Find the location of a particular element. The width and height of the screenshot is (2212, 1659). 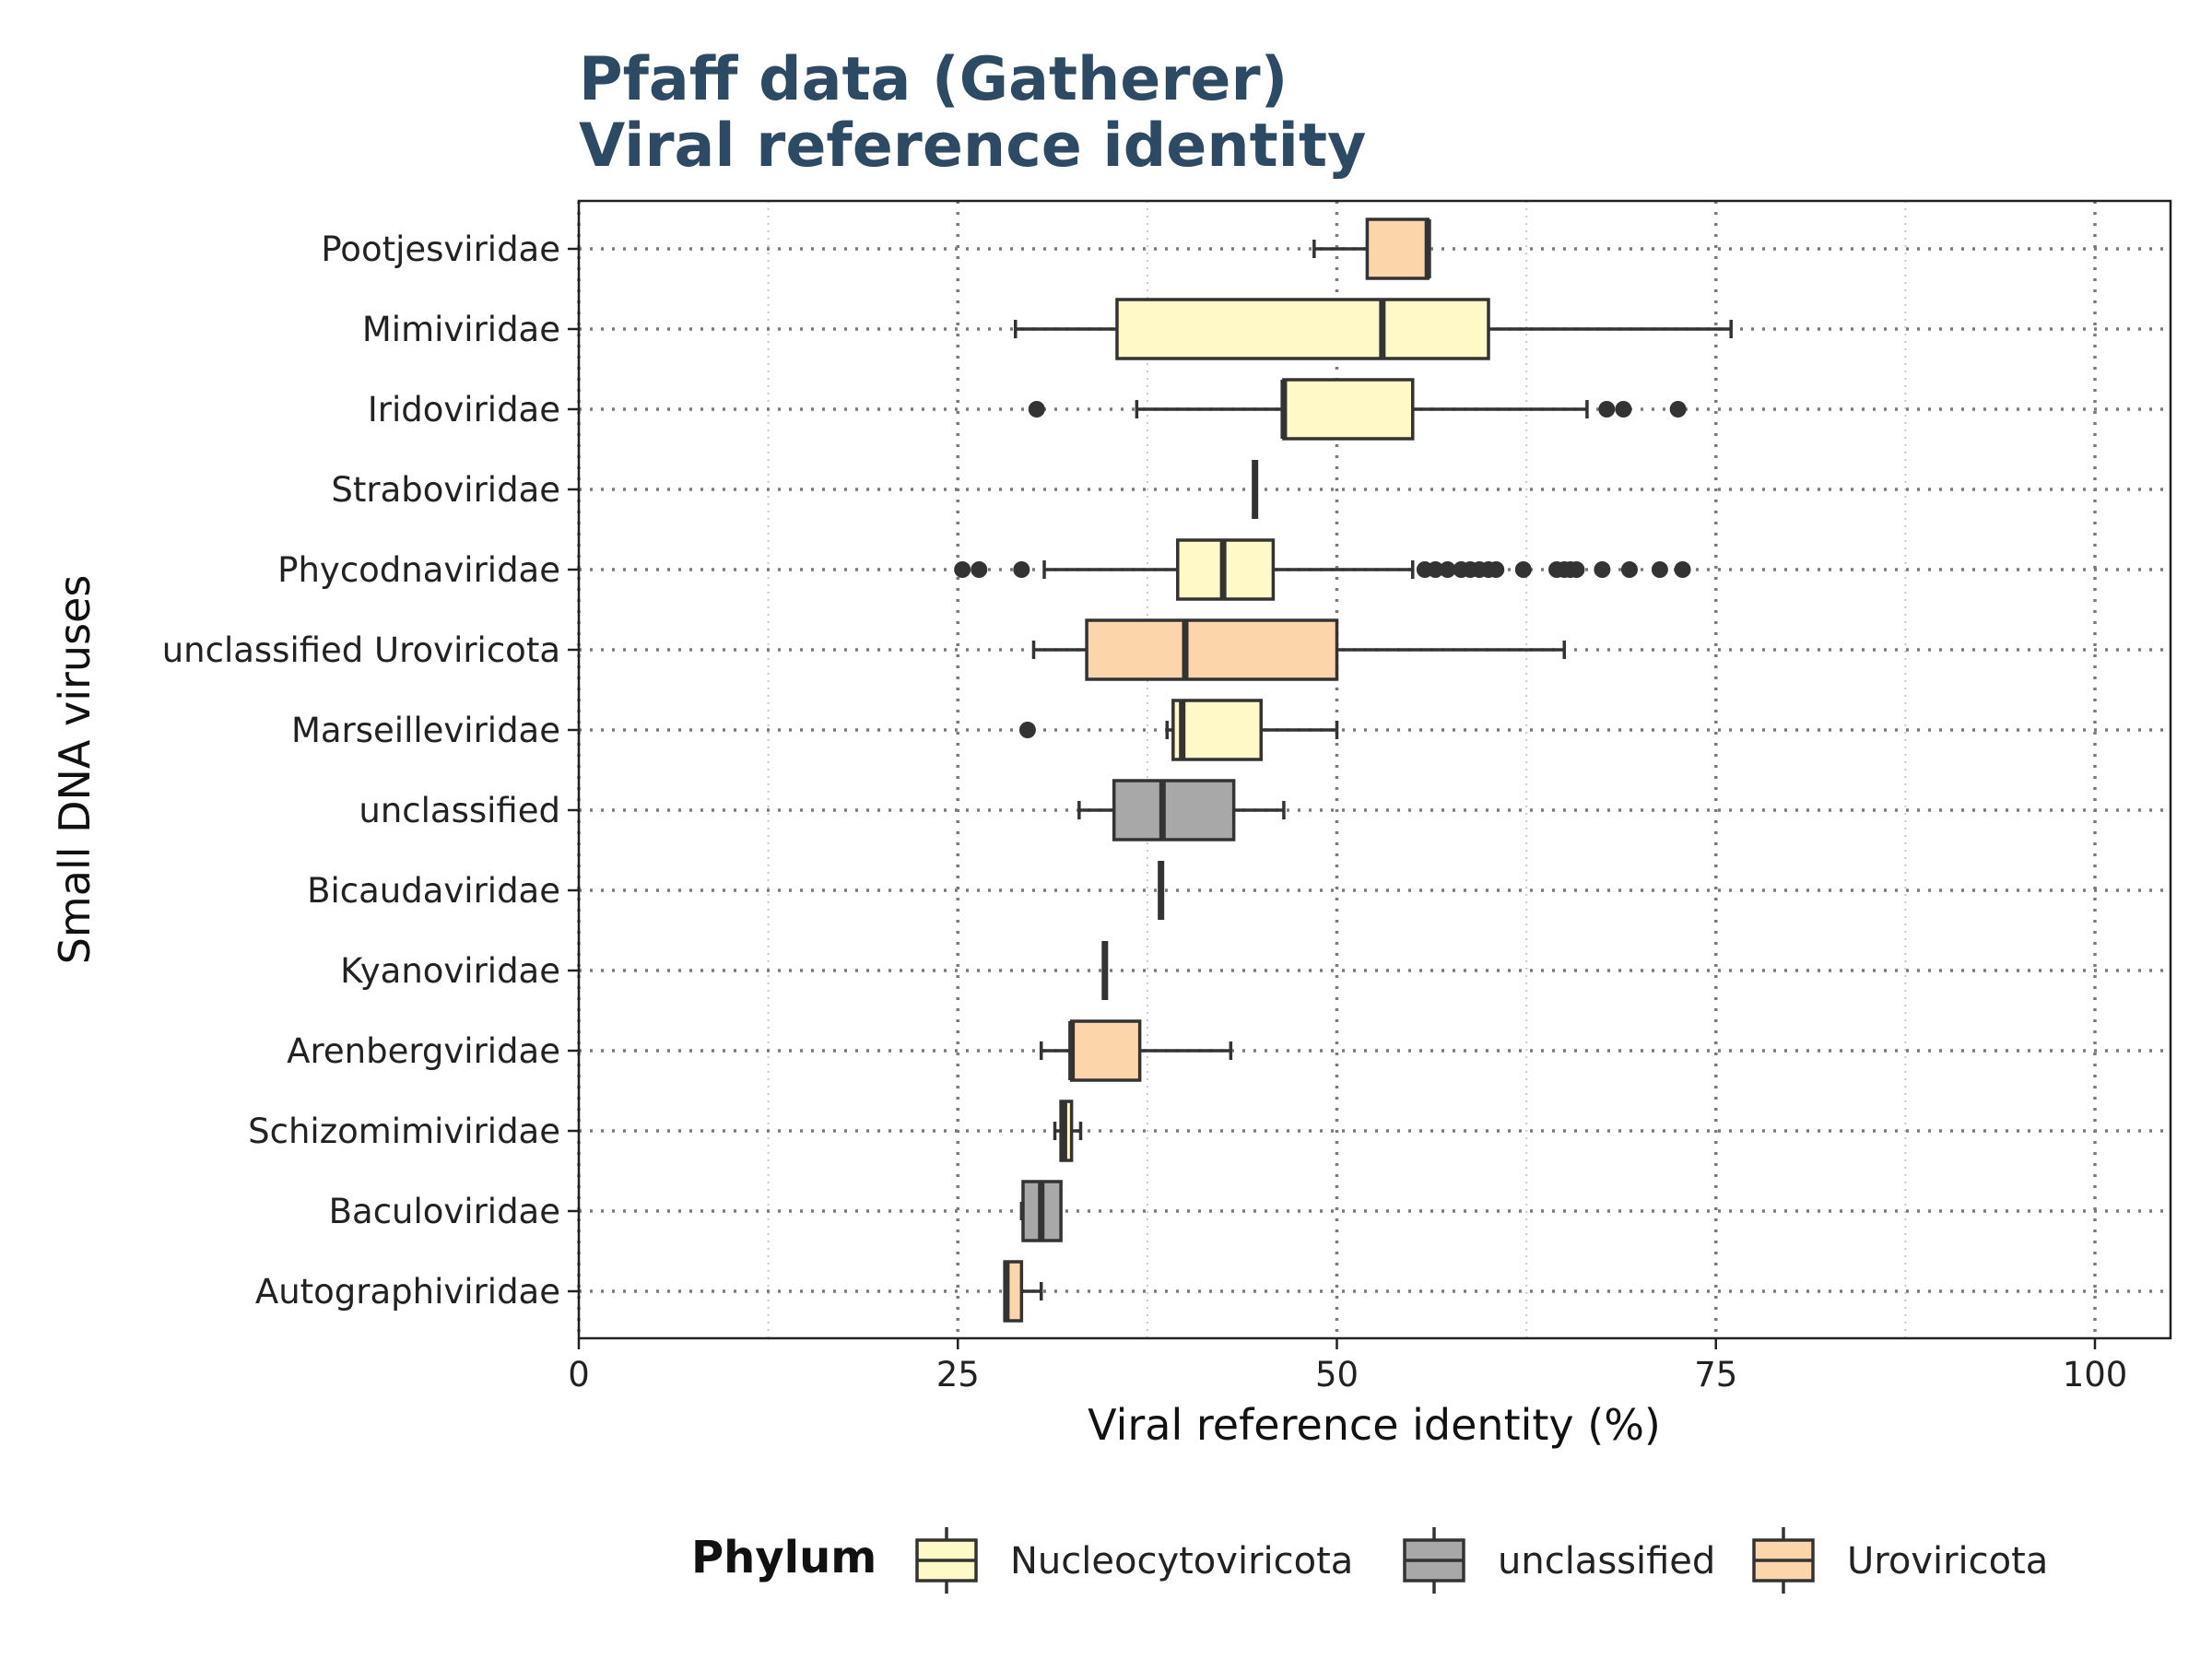

box-pootjesviridae is located at coordinates (1371, 249).